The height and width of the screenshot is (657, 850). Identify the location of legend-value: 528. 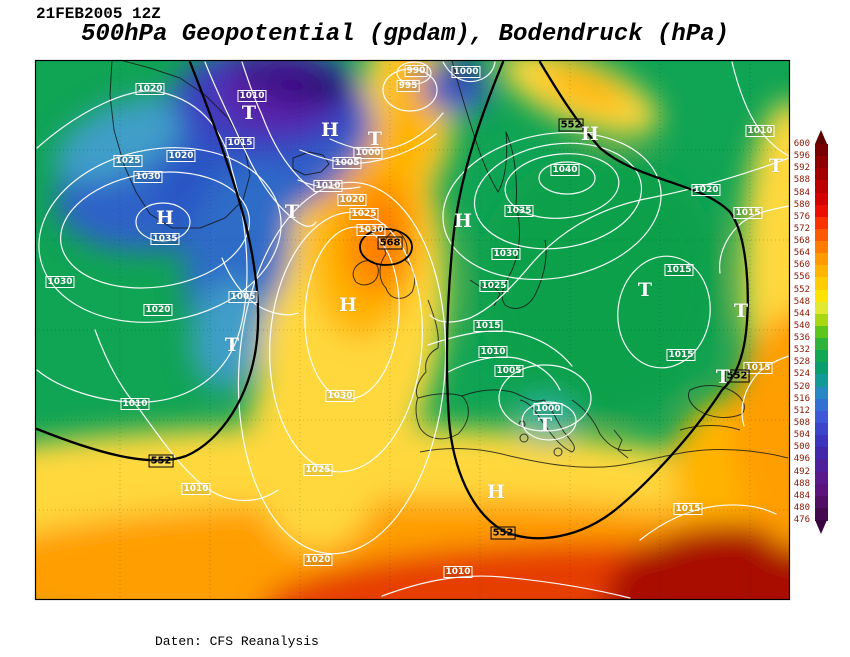
(801, 362).